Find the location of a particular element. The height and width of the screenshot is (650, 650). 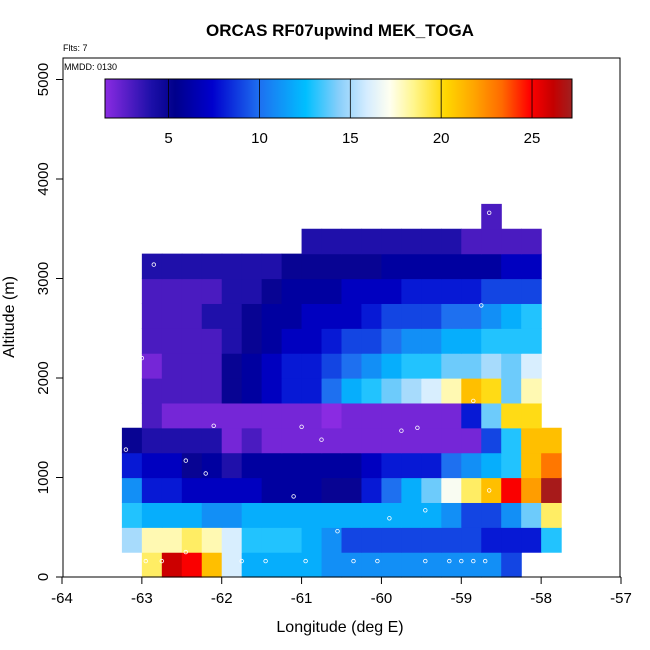

colorbar-tick-label: 5 is located at coordinates (168, 138).